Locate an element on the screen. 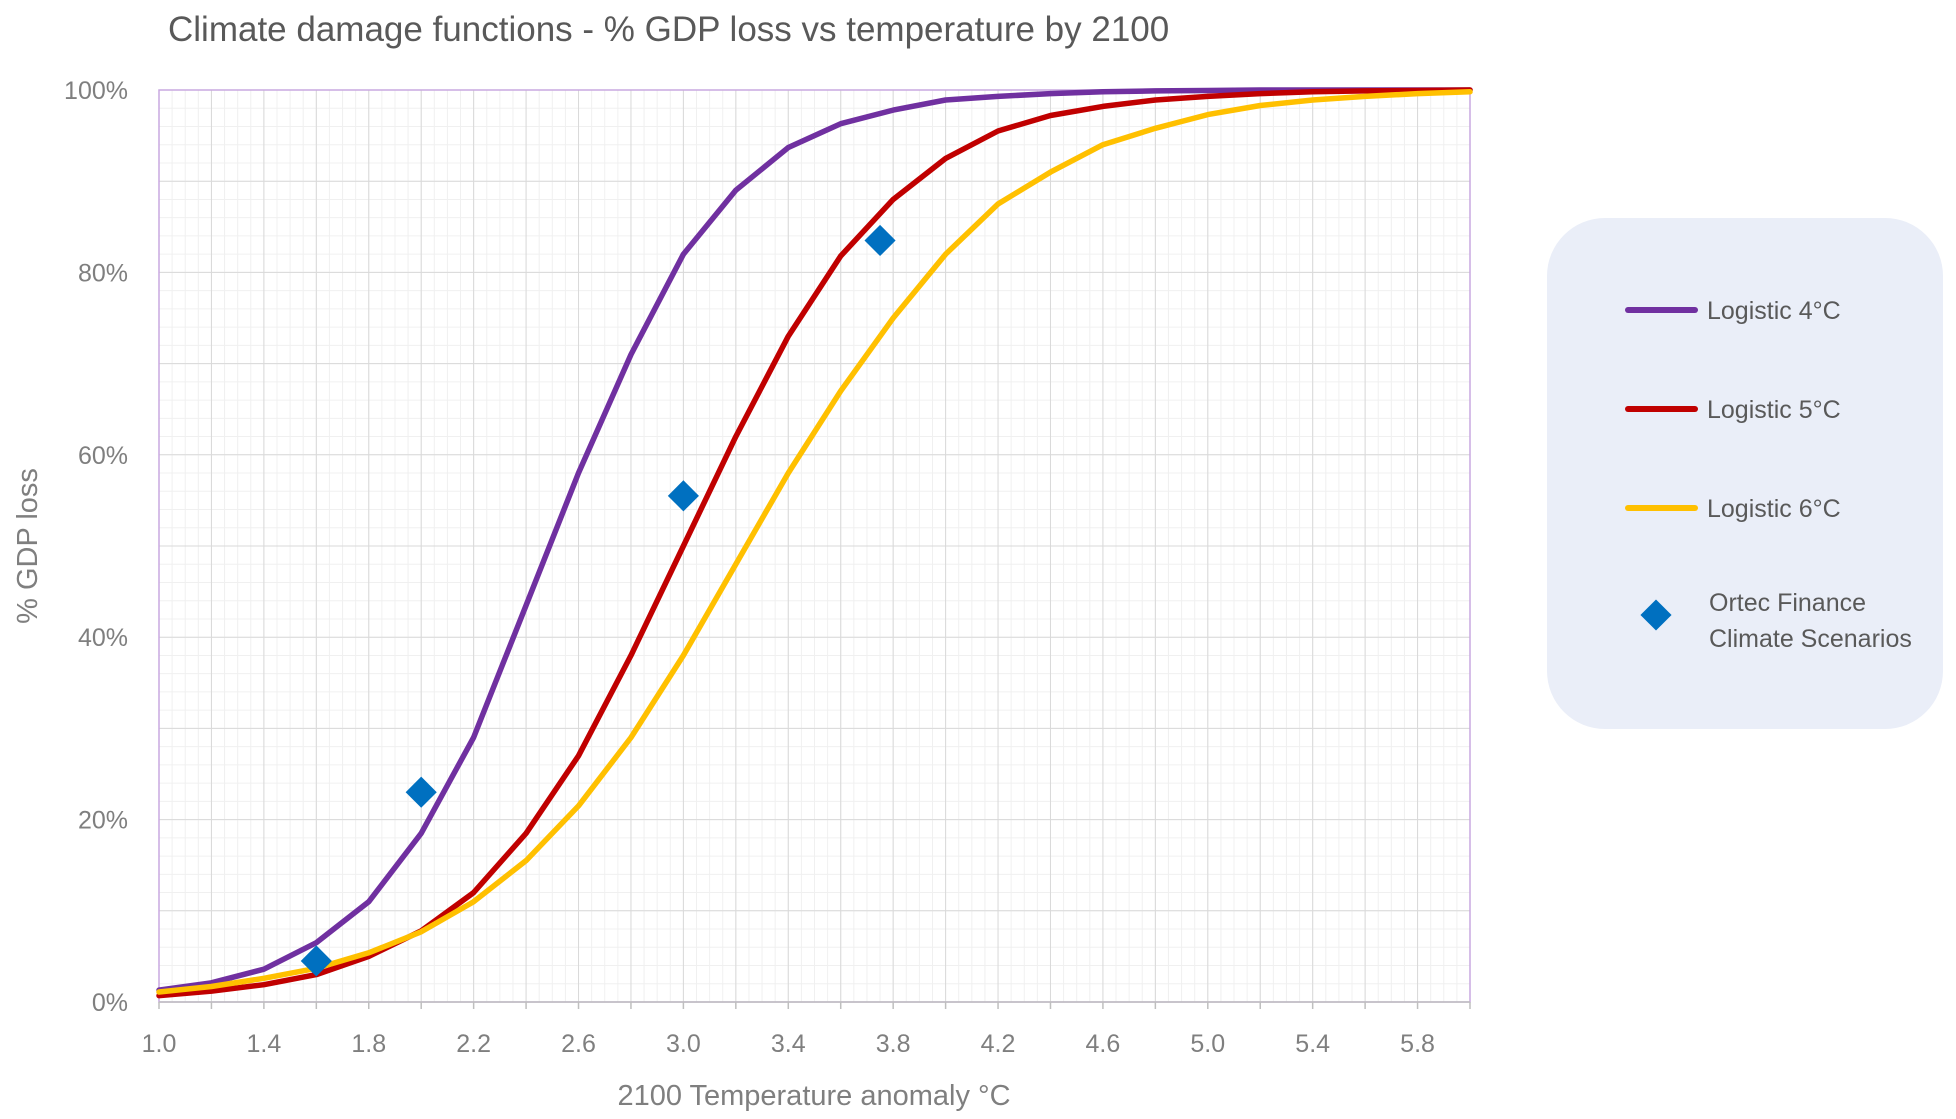 This screenshot has width=1956, height=1119. legend-box is located at coordinates (1745, 473).